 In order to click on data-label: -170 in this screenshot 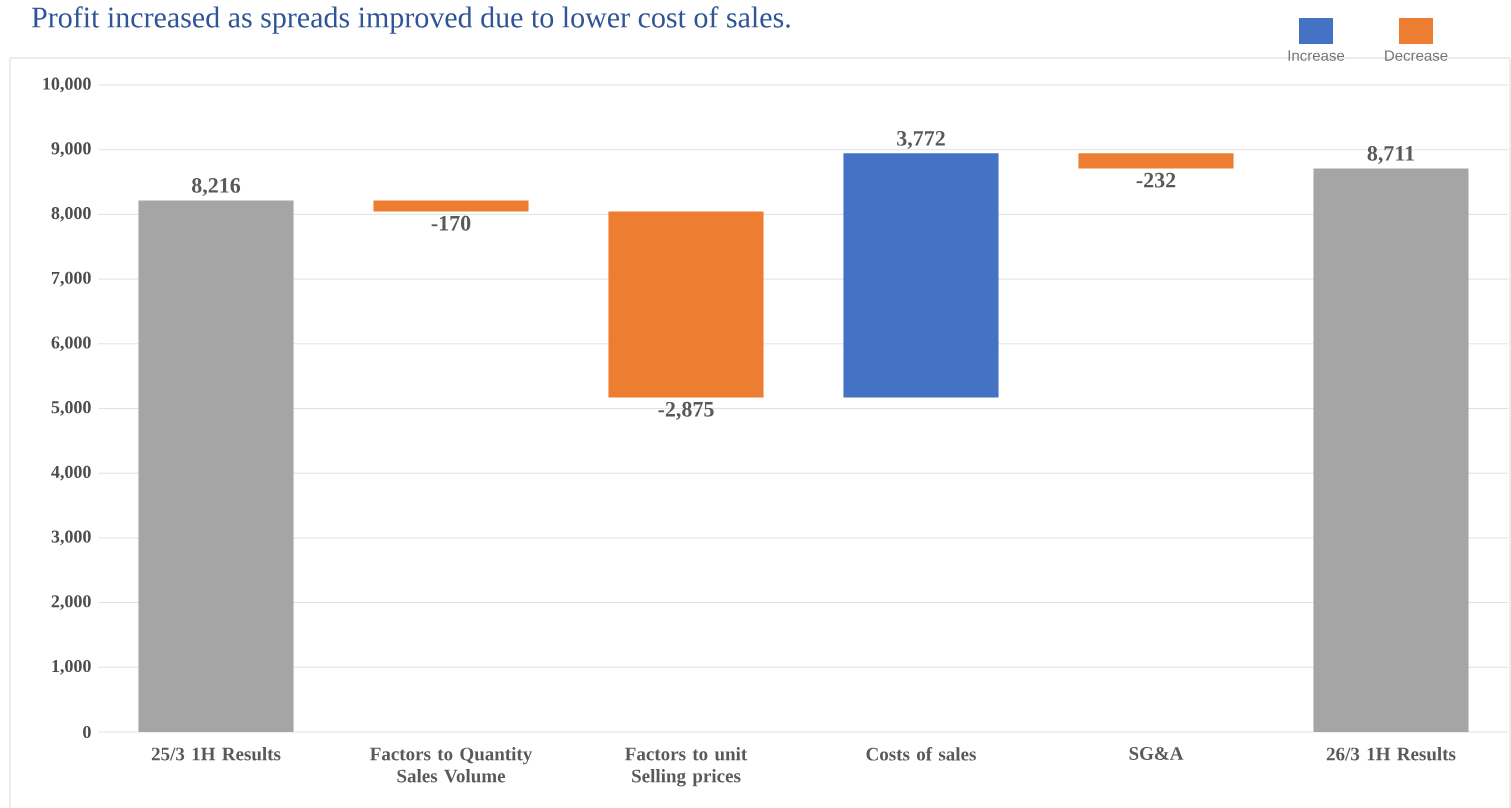, I will do `click(451, 223)`.